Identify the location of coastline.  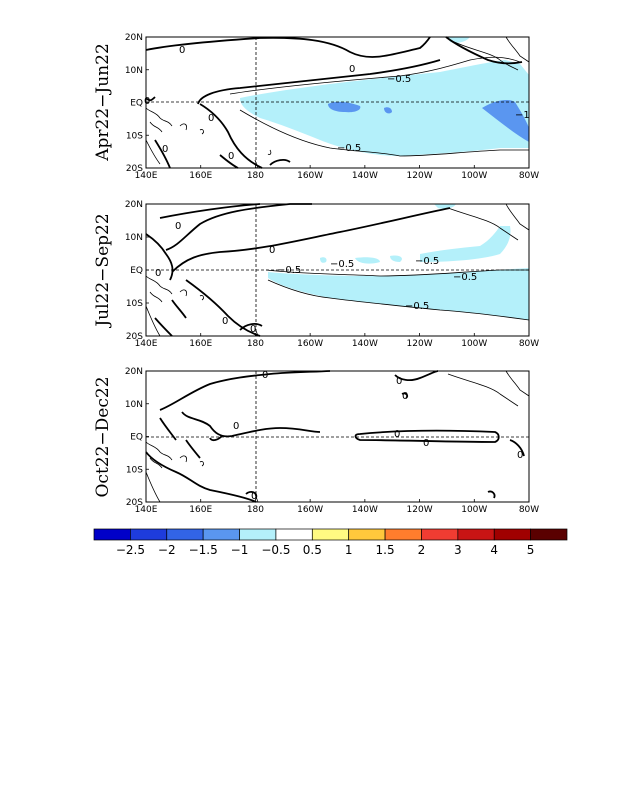
(337, 102).